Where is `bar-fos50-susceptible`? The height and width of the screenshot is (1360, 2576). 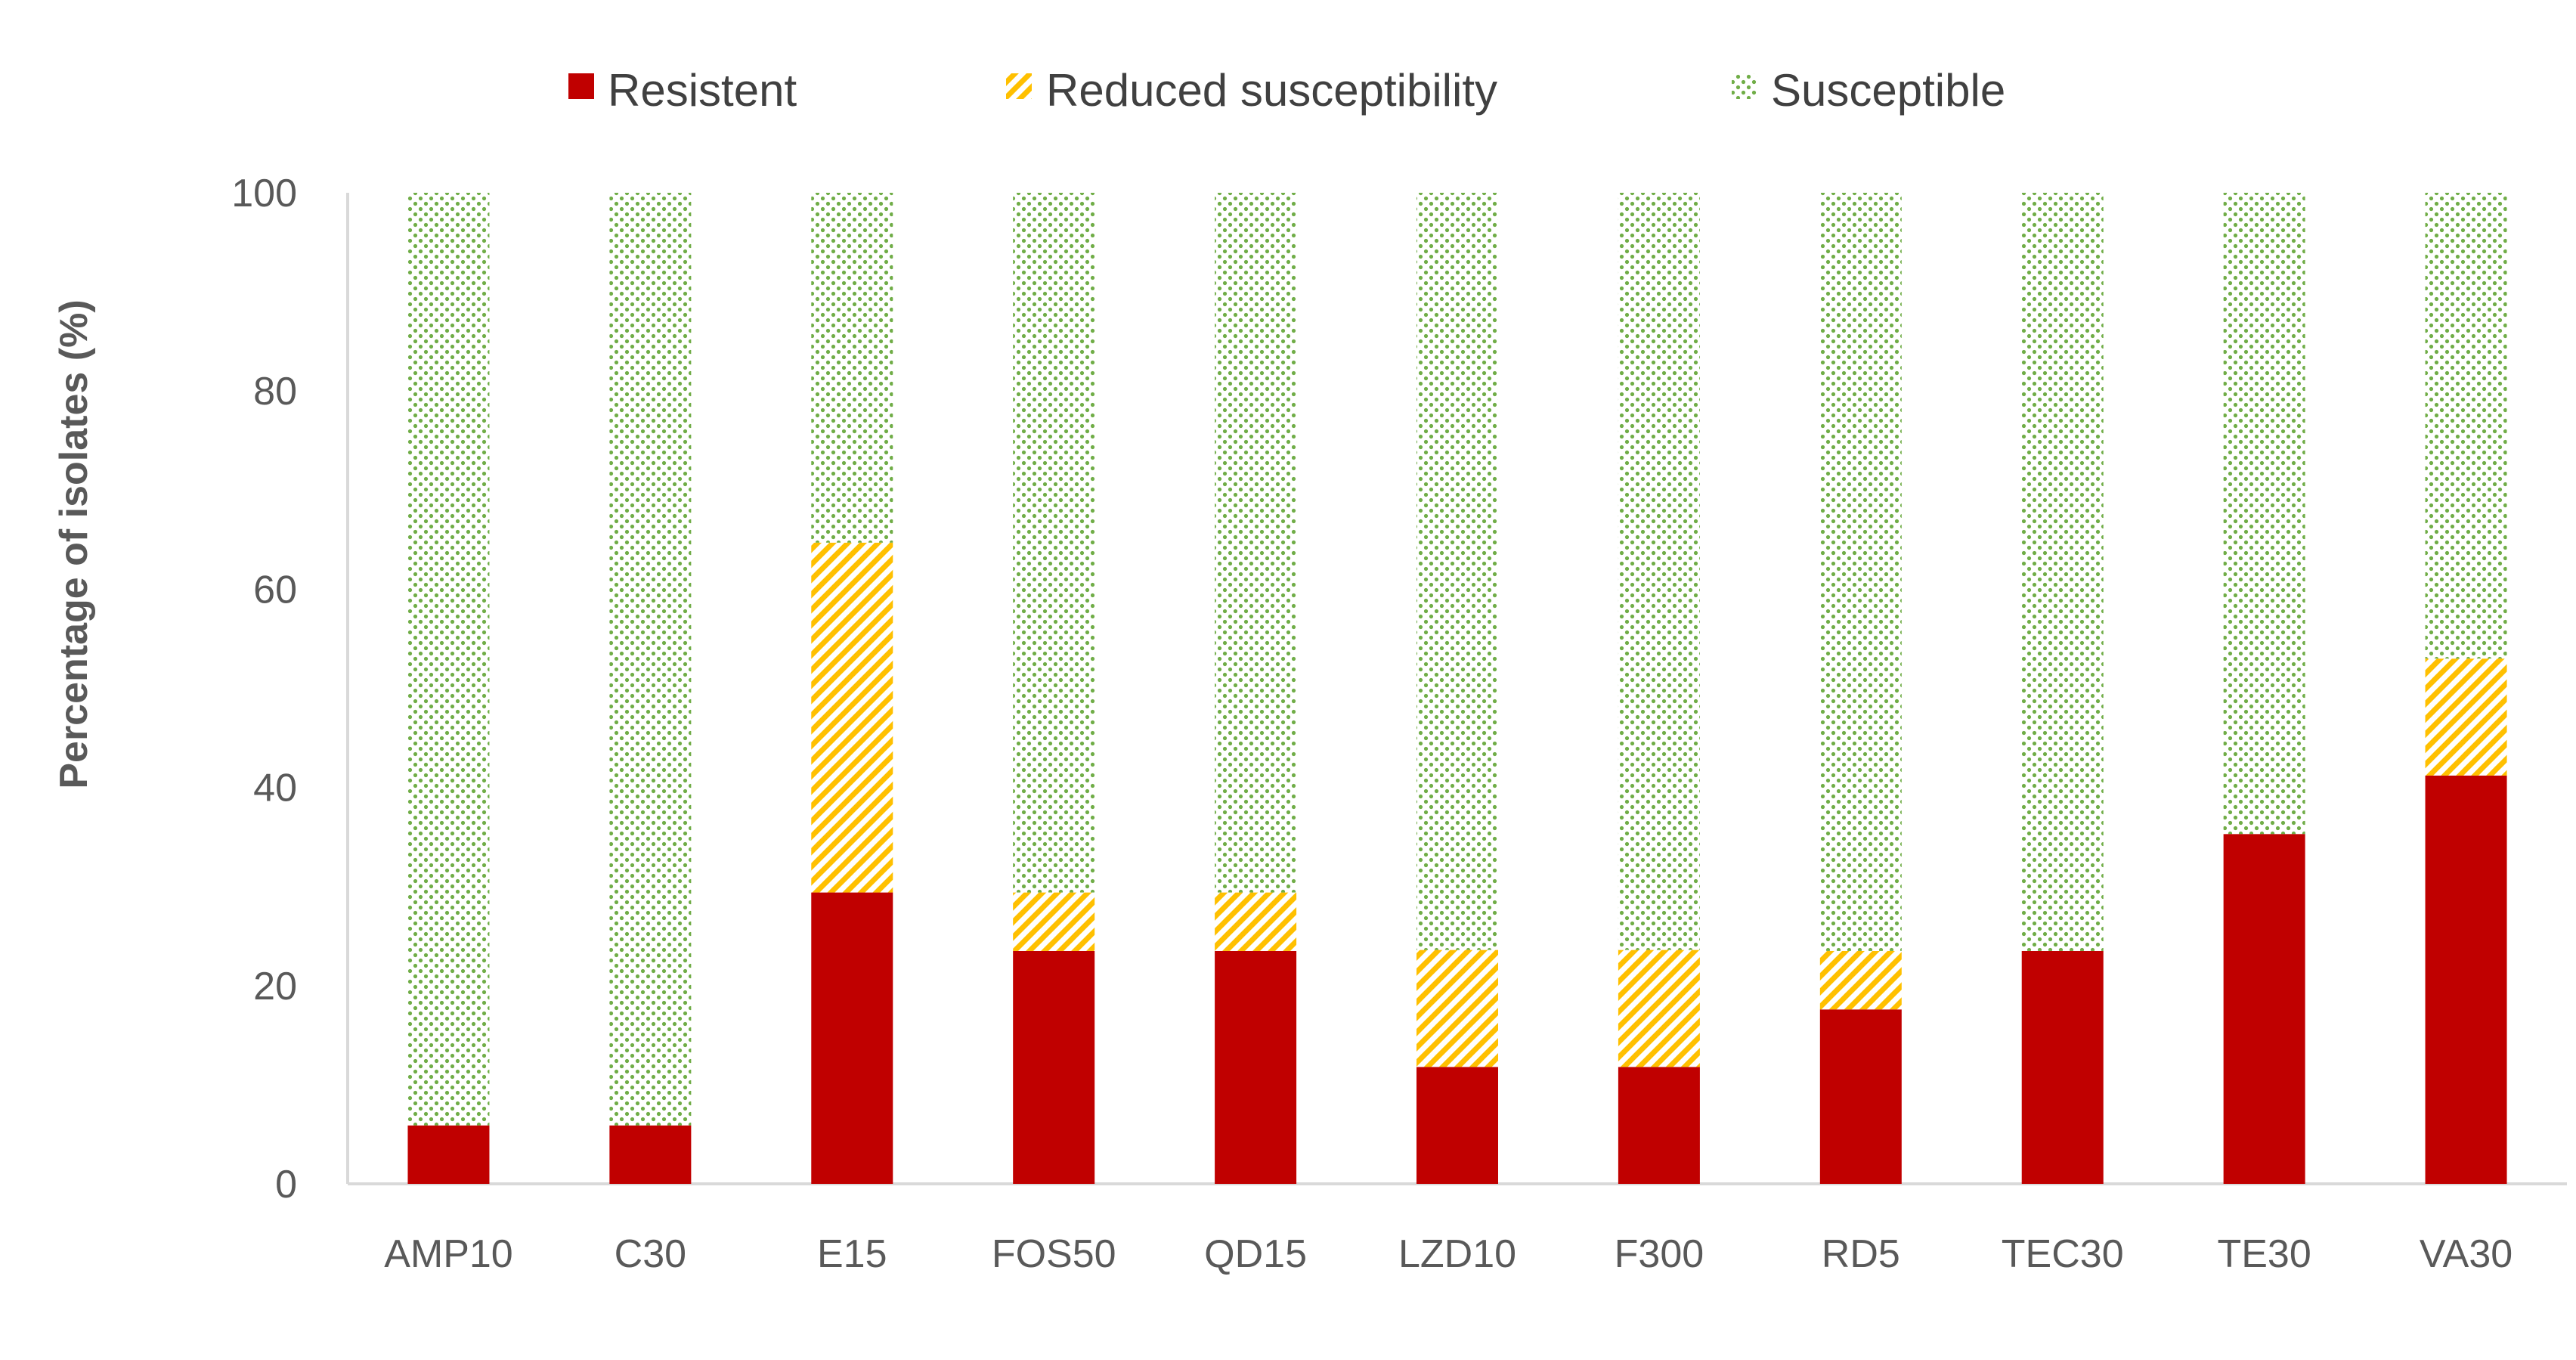
bar-fos50-susceptible is located at coordinates (1054, 543).